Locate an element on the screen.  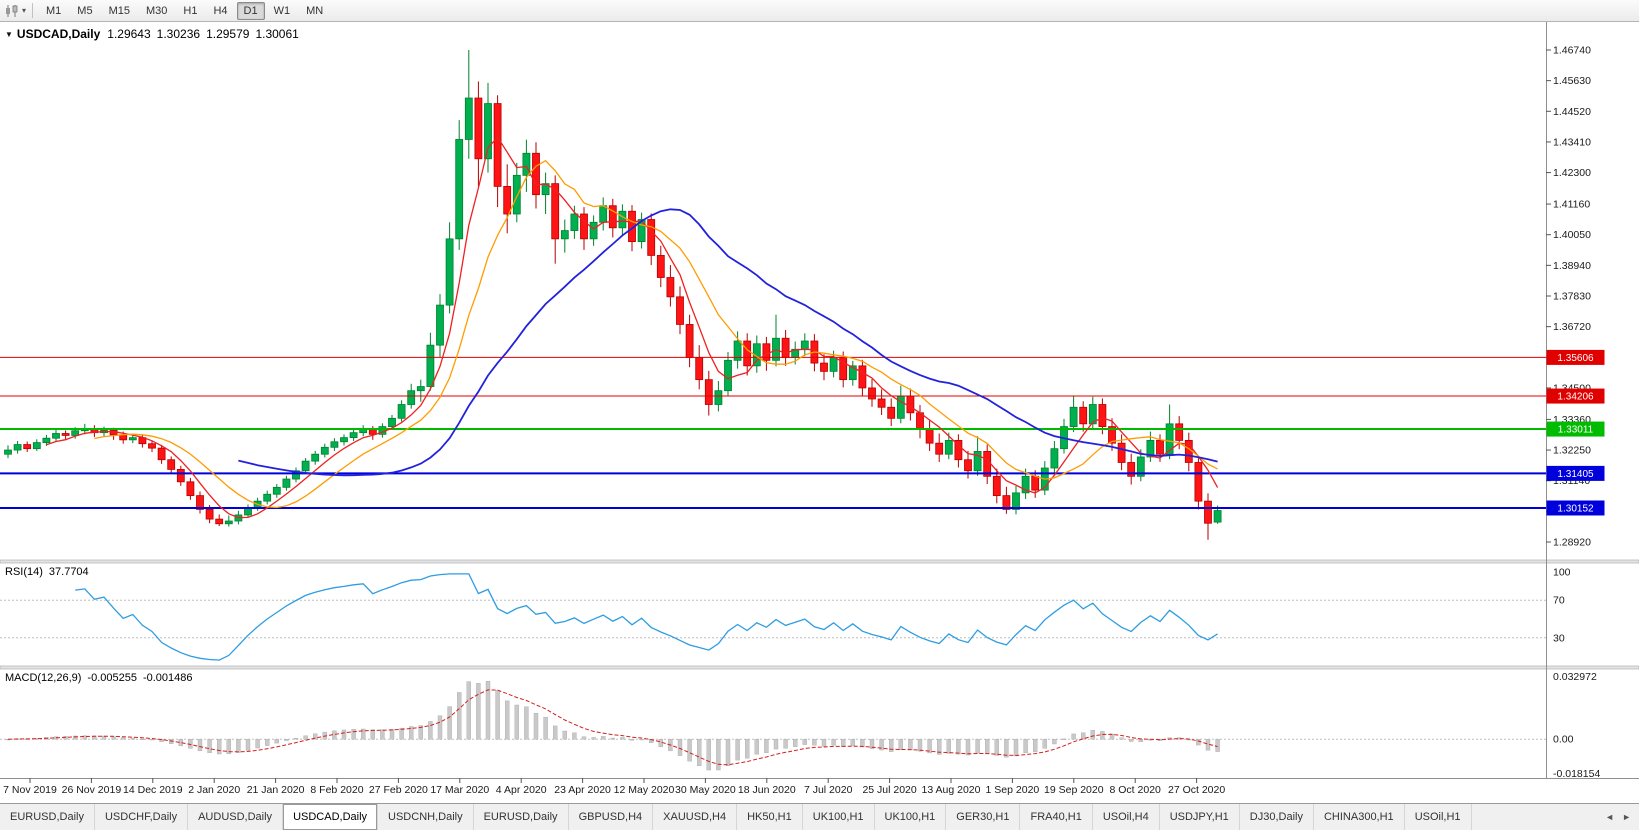
svg-text: 0.032972 is located at coordinates (1575, 677).